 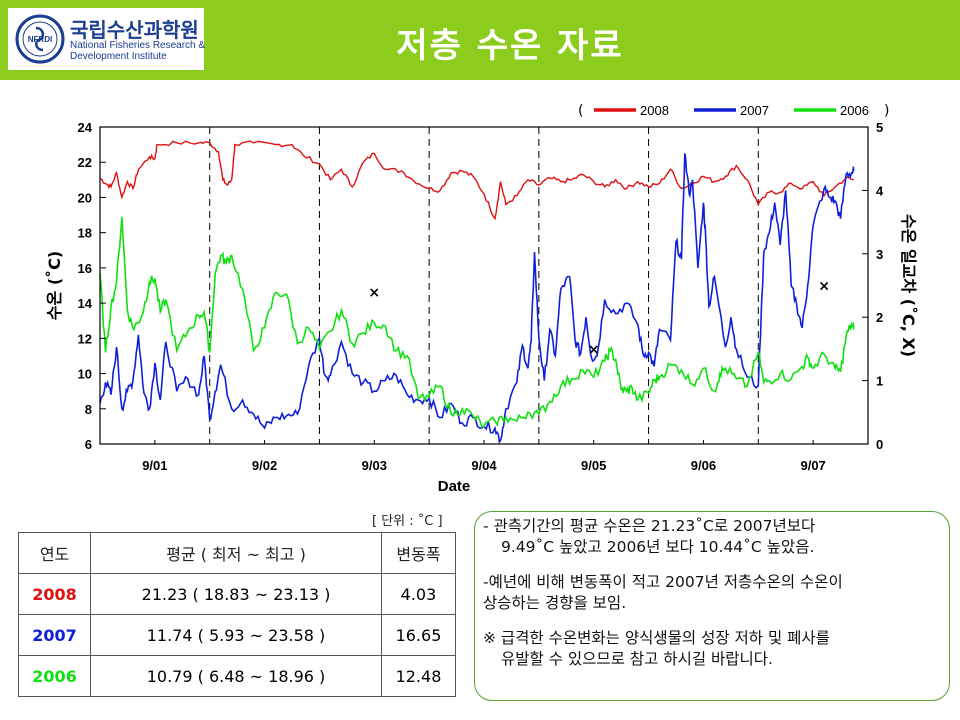 What do you see at coordinates (555, 603) in the screenshot?
I see `note-trend-line-2: 상승하는 경향을 보임.` at bounding box center [555, 603].